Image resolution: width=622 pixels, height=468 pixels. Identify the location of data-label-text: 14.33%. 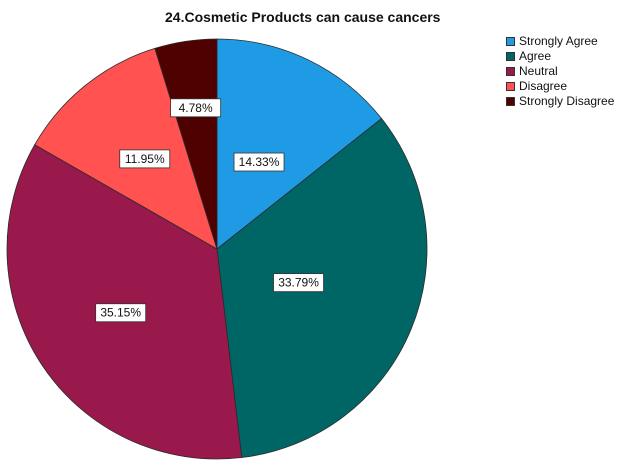
(259, 162).